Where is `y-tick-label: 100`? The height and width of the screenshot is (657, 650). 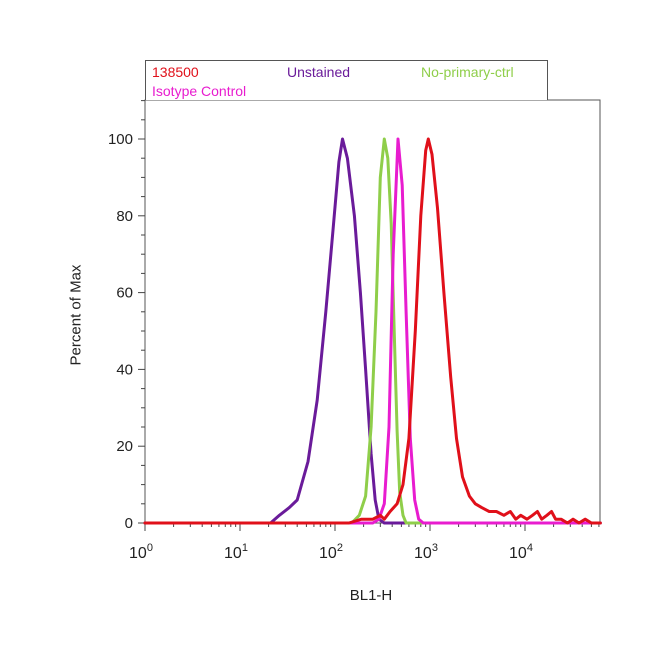
y-tick-label: 100 is located at coordinates (120, 139).